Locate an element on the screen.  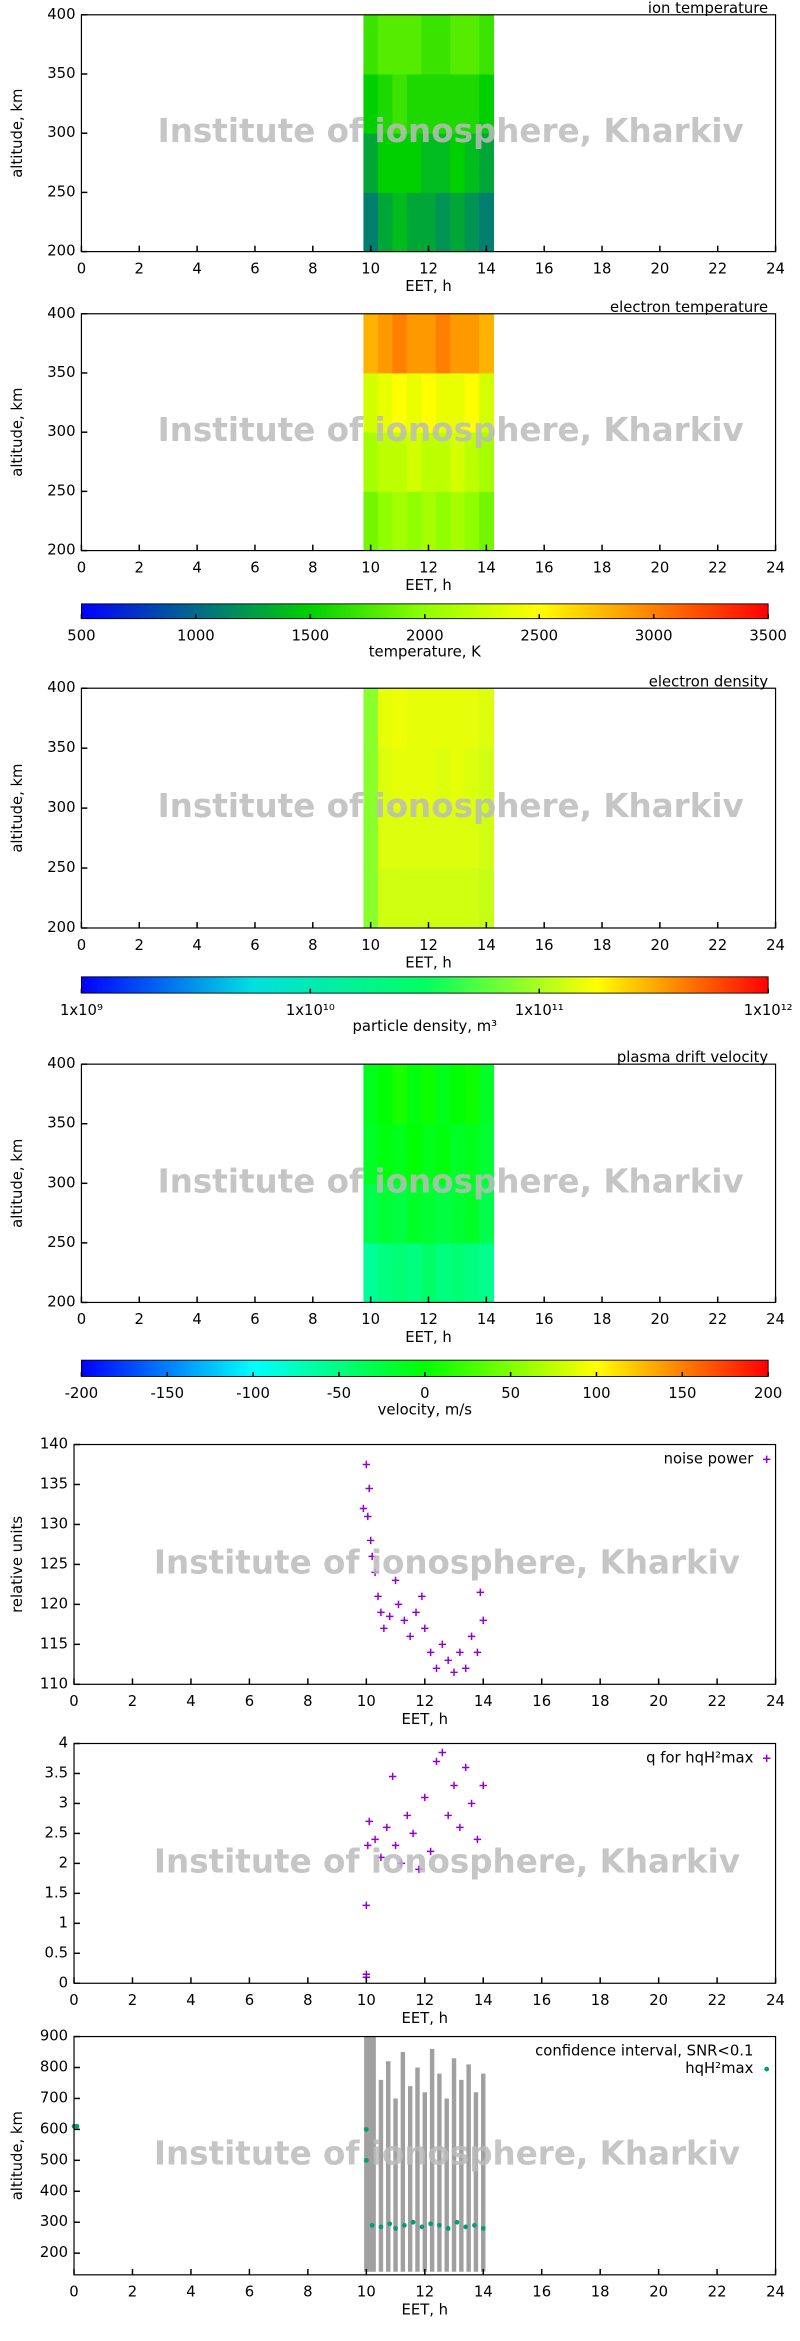
colorbar-tick-label: -150 is located at coordinates (167, 1393).